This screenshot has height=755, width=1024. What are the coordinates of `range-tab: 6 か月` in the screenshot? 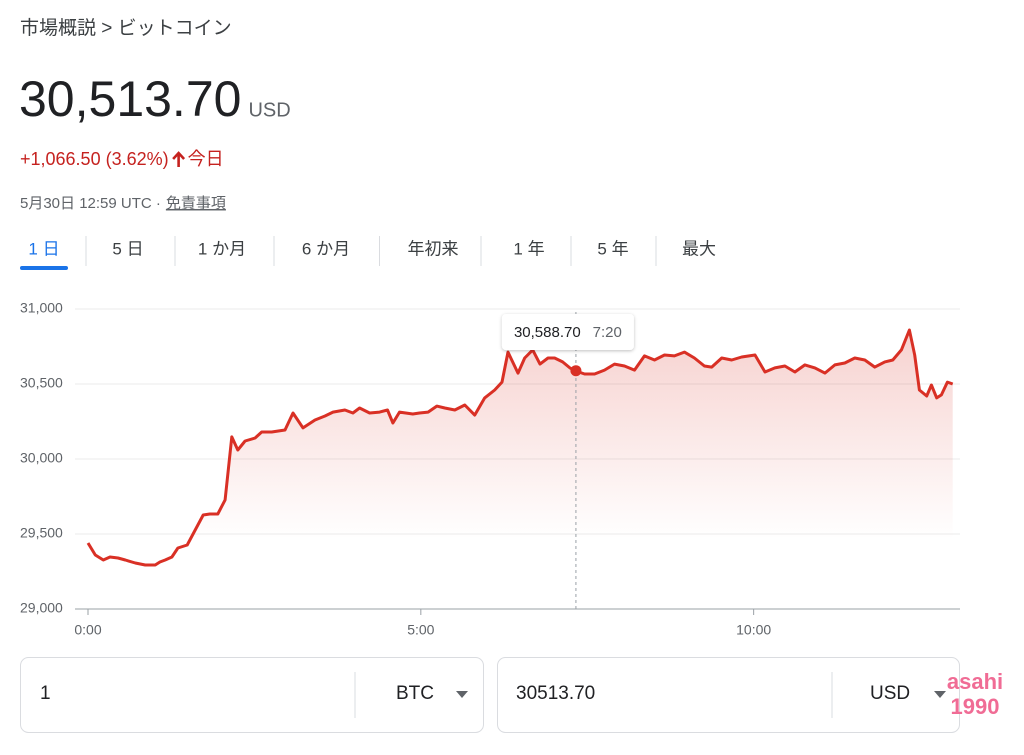 It's located at (326, 248).